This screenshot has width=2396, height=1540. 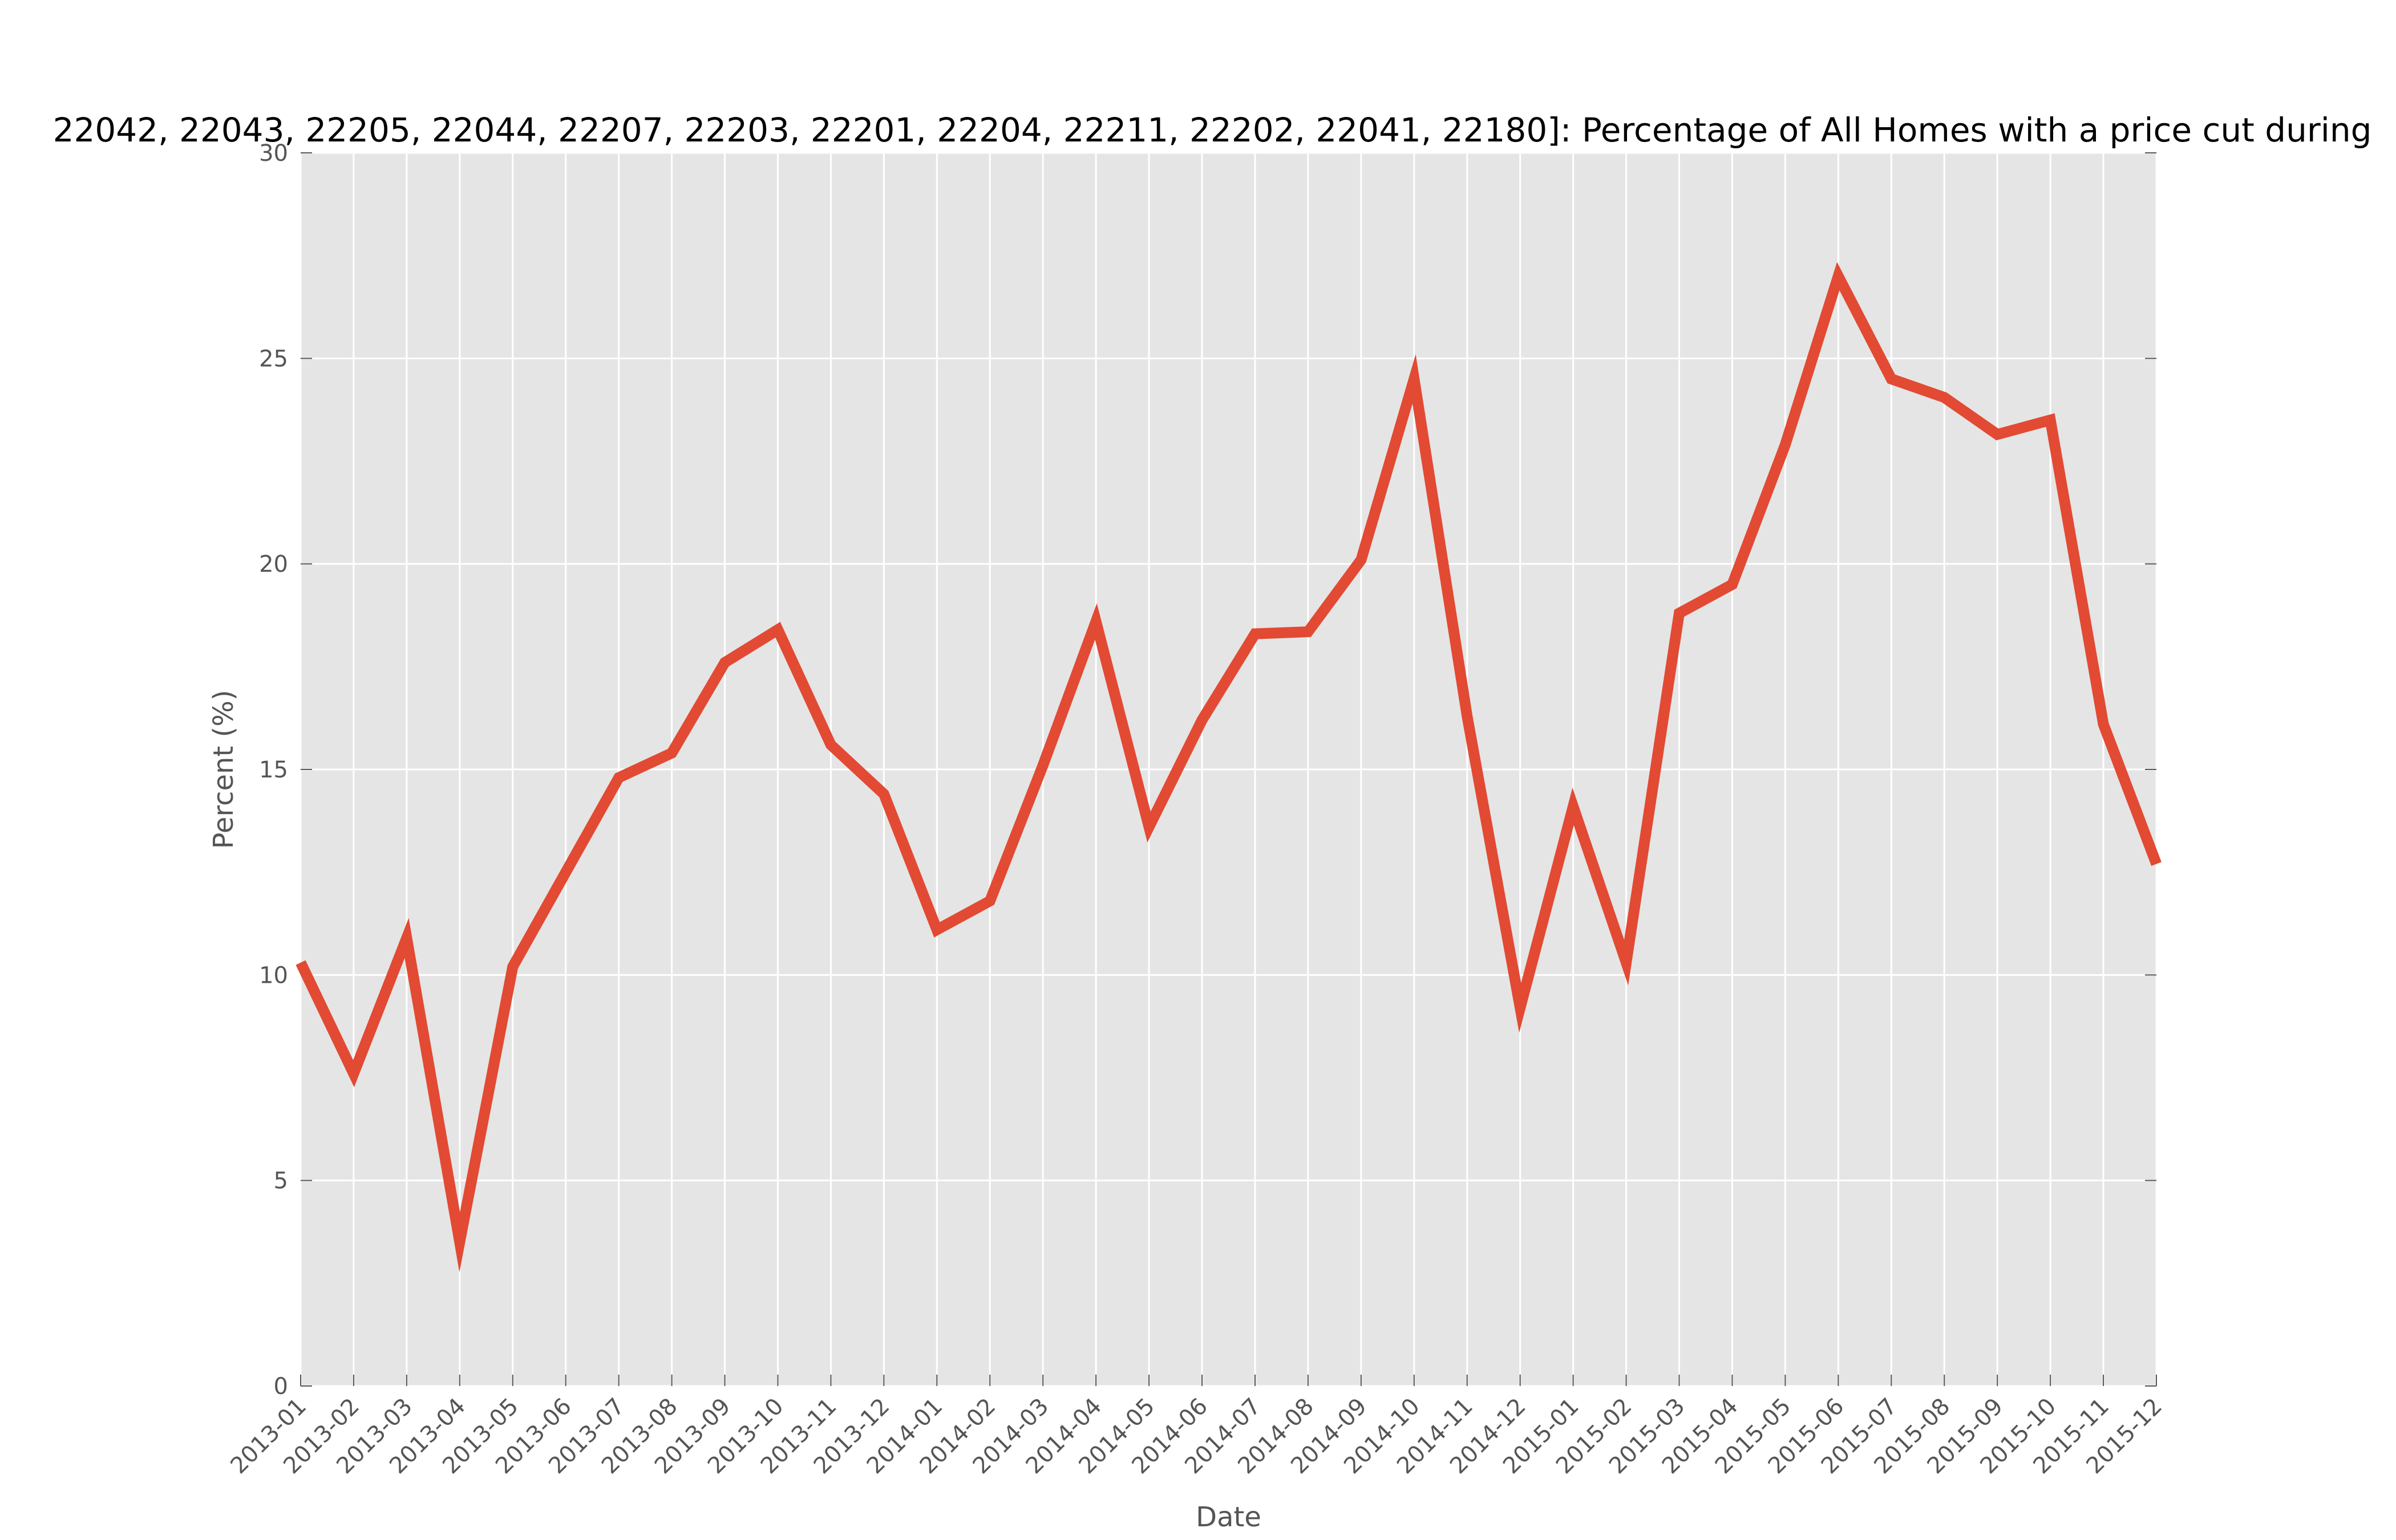 What do you see at coordinates (273, 565) in the screenshot?
I see `y-tick-label: 20` at bounding box center [273, 565].